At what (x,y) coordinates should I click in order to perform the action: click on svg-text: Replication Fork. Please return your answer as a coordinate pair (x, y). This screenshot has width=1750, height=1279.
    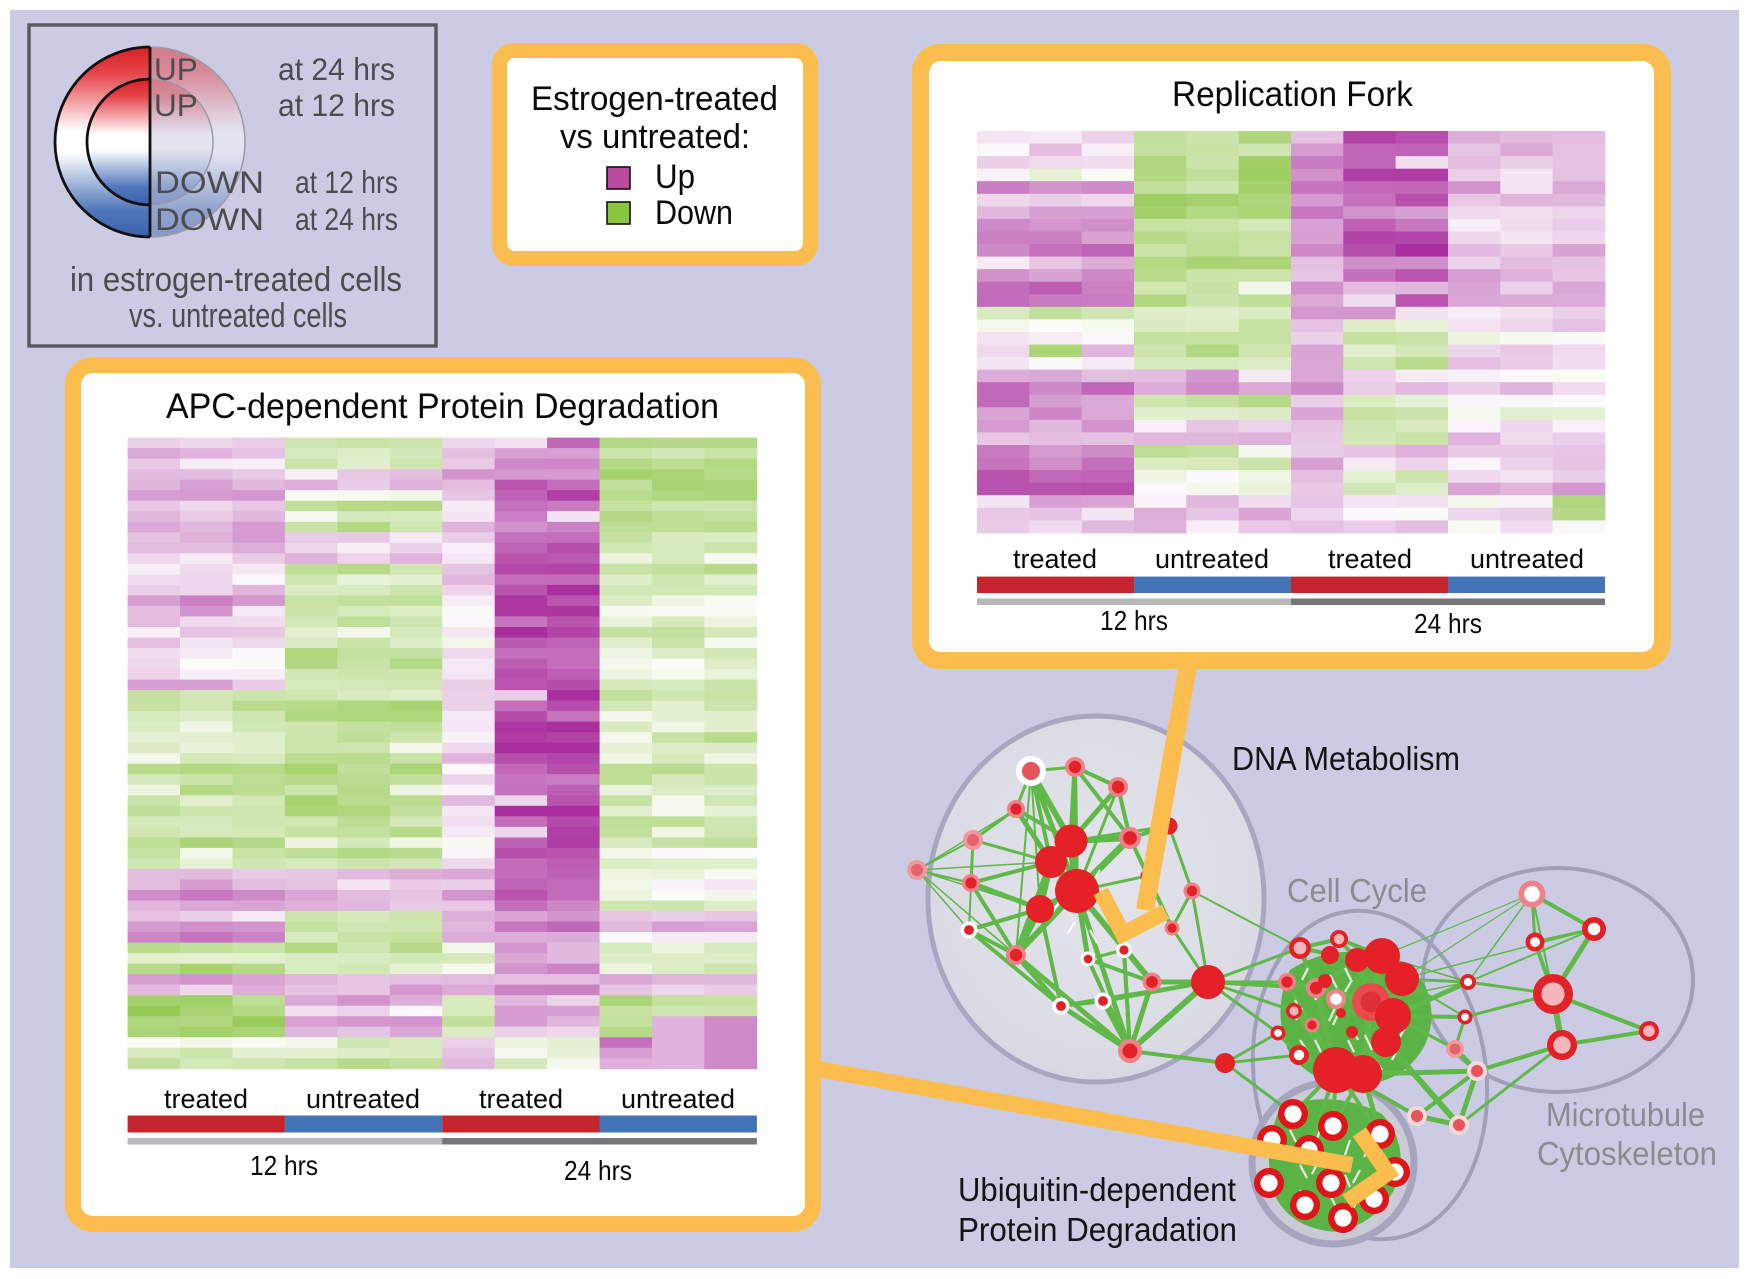
    Looking at the image, I should click on (1292, 94).